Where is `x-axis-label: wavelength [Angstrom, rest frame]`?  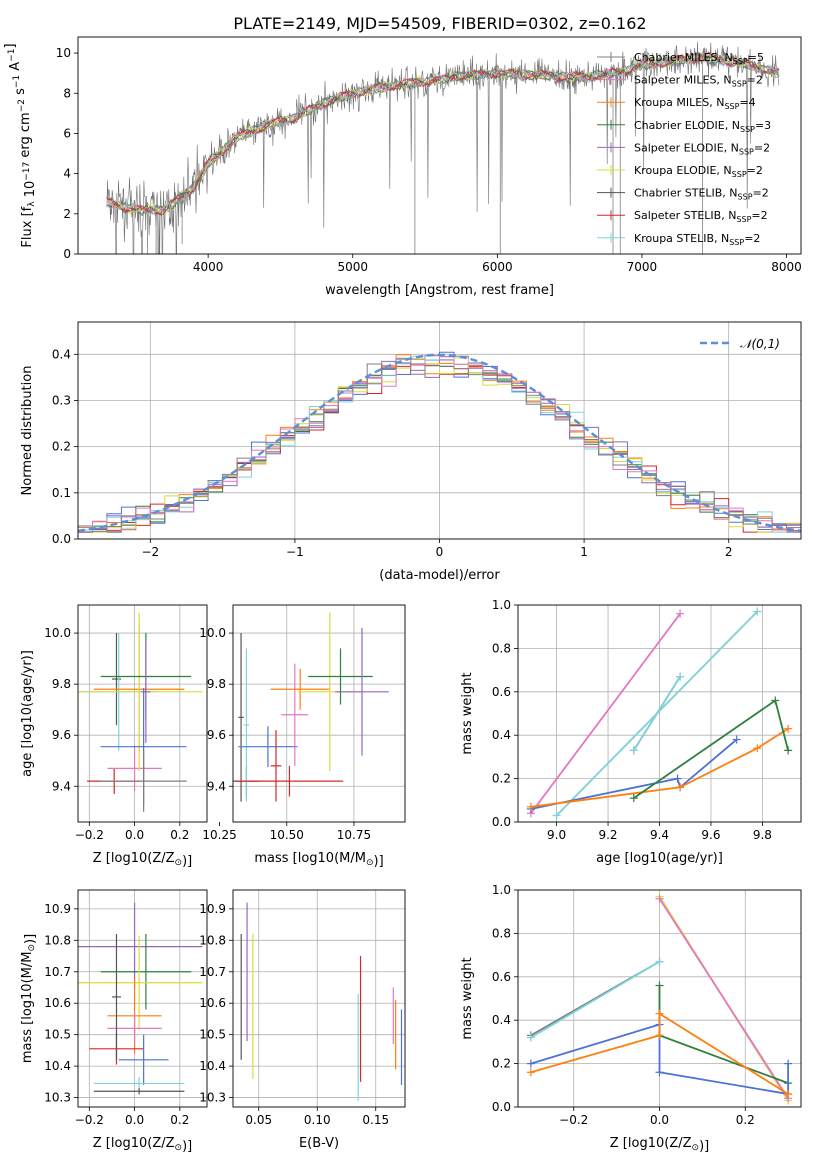 x-axis-label: wavelength [Angstrom, rest frame] is located at coordinates (439, 290).